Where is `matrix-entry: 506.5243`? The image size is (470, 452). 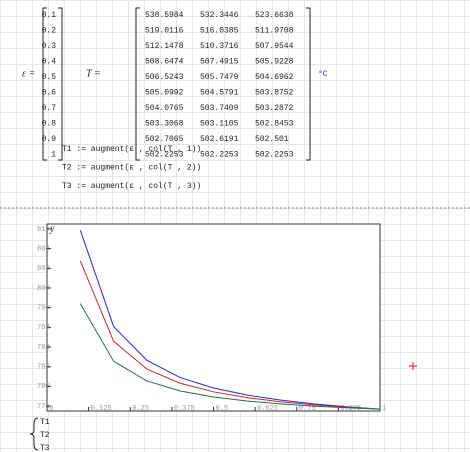
matrix-entry: 506.5243 is located at coordinates (164, 77).